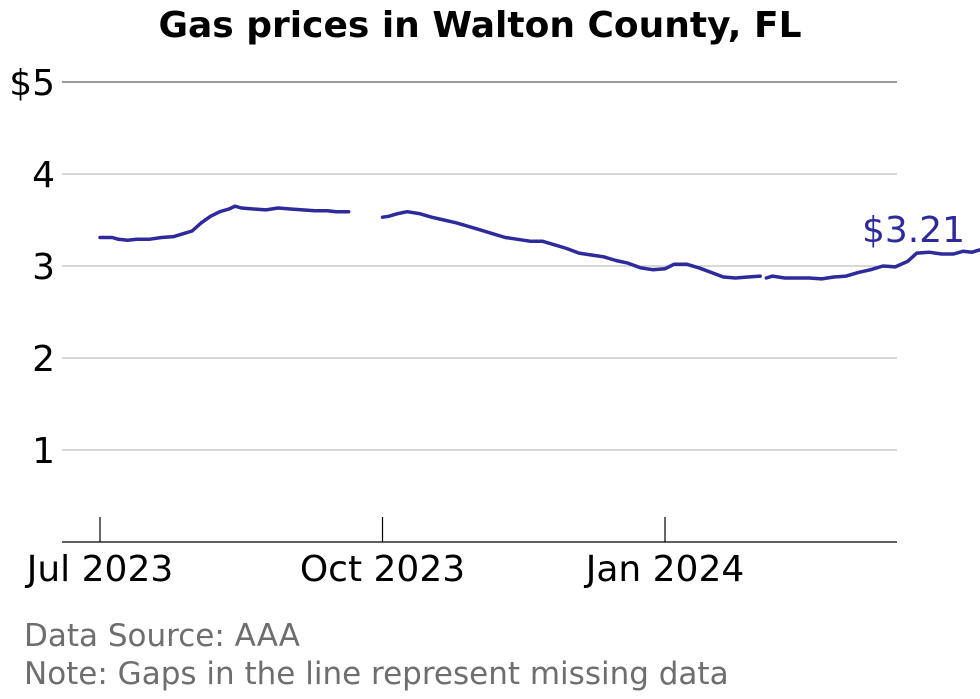 The width and height of the screenshot is (980, 699). I want to click on data-source-note: Data Source: AAA, so click(162, 636).